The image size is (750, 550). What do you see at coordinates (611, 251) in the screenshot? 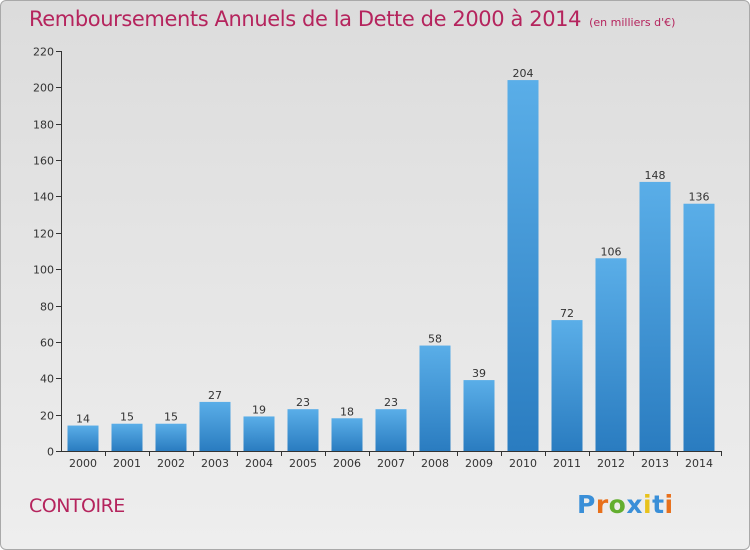
I see `value-label: 106` at bounding box center [611, 251].